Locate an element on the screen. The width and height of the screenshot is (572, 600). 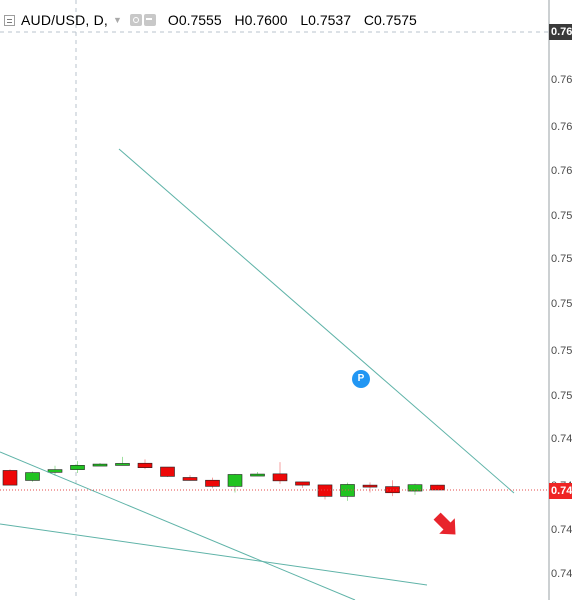
low-value: 0.7537 is located at coordinates (329, 20).